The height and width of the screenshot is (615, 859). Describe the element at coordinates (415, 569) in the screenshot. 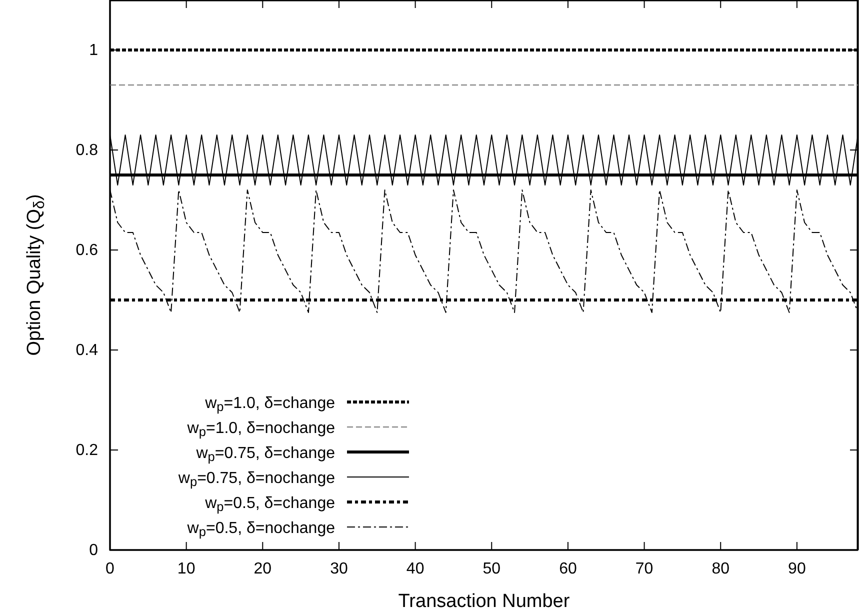

I see `x-tick-label: 40` at that location.